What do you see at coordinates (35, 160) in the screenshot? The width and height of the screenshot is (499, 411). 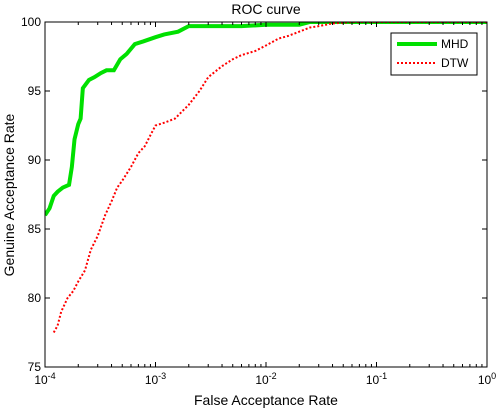 I see `y-tick-label: 90` at bounding box center [35, 160].